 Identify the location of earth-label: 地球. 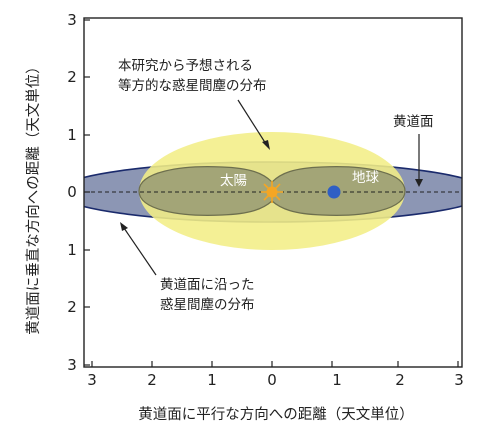
(365, 178).